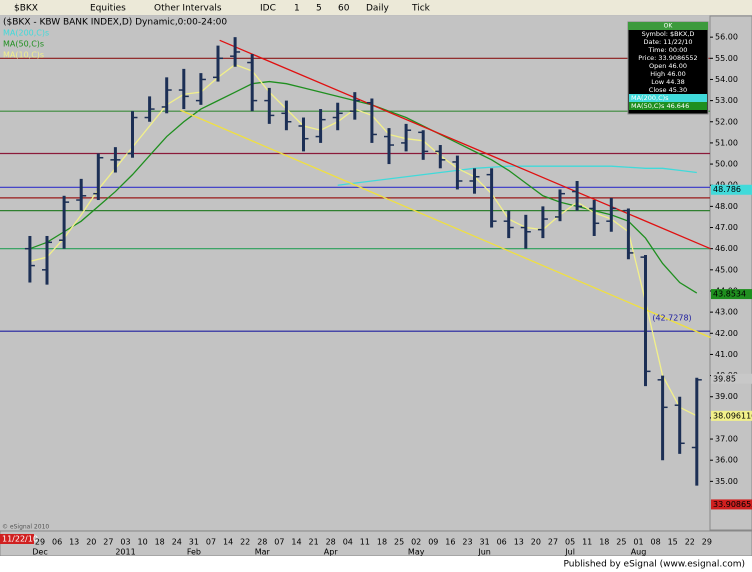 The image size is (752, 572). What do you see at coordinates (668, 90) in the screenshot?
I see `info-row: Close 45.30` at bounding box center [668, 90].